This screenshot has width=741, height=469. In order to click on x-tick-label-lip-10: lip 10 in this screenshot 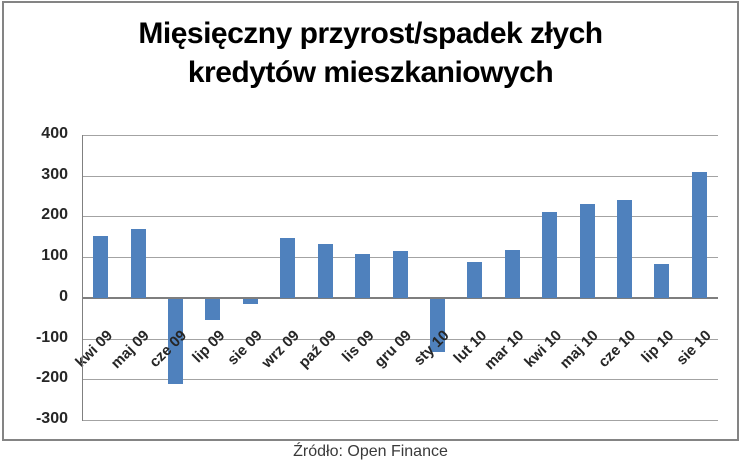, I will do `click(657, 346)`.